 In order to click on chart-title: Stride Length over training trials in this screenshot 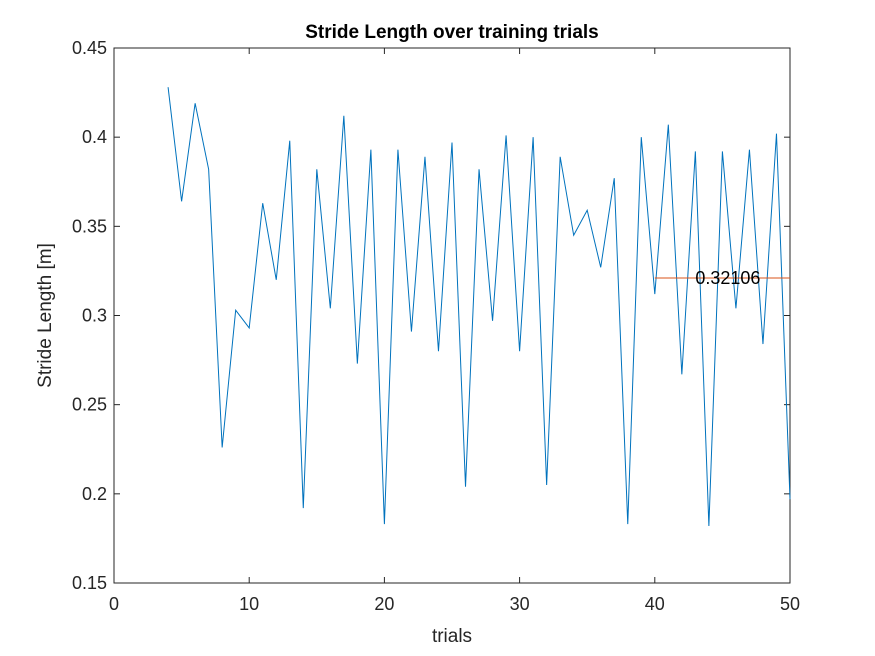, I will do `click(452, 32)`.